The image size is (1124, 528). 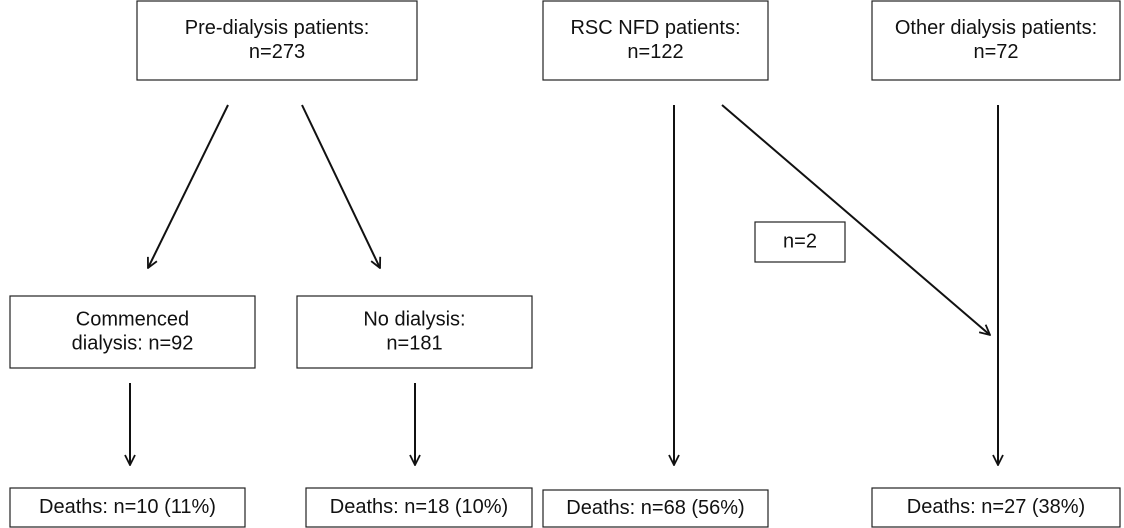 I want to click on node-label: dialysis: n=92, so click(x=133, y=343).